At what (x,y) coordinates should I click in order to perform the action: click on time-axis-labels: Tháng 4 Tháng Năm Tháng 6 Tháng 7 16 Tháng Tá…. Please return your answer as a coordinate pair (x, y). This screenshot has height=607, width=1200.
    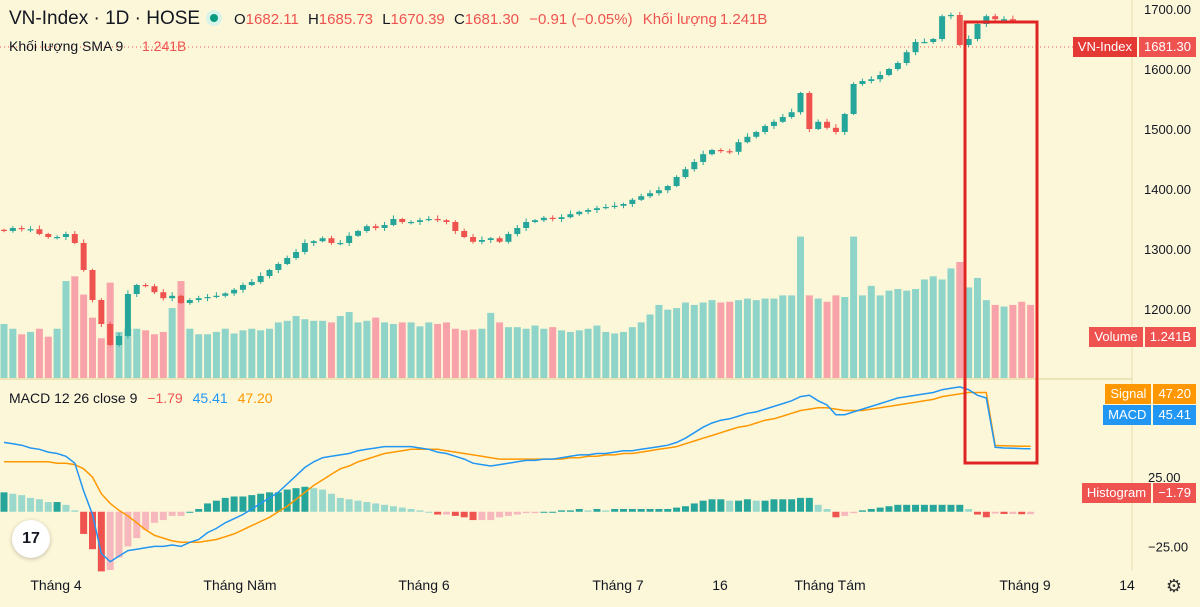
    Looking at the image, I should click on (582, 585).